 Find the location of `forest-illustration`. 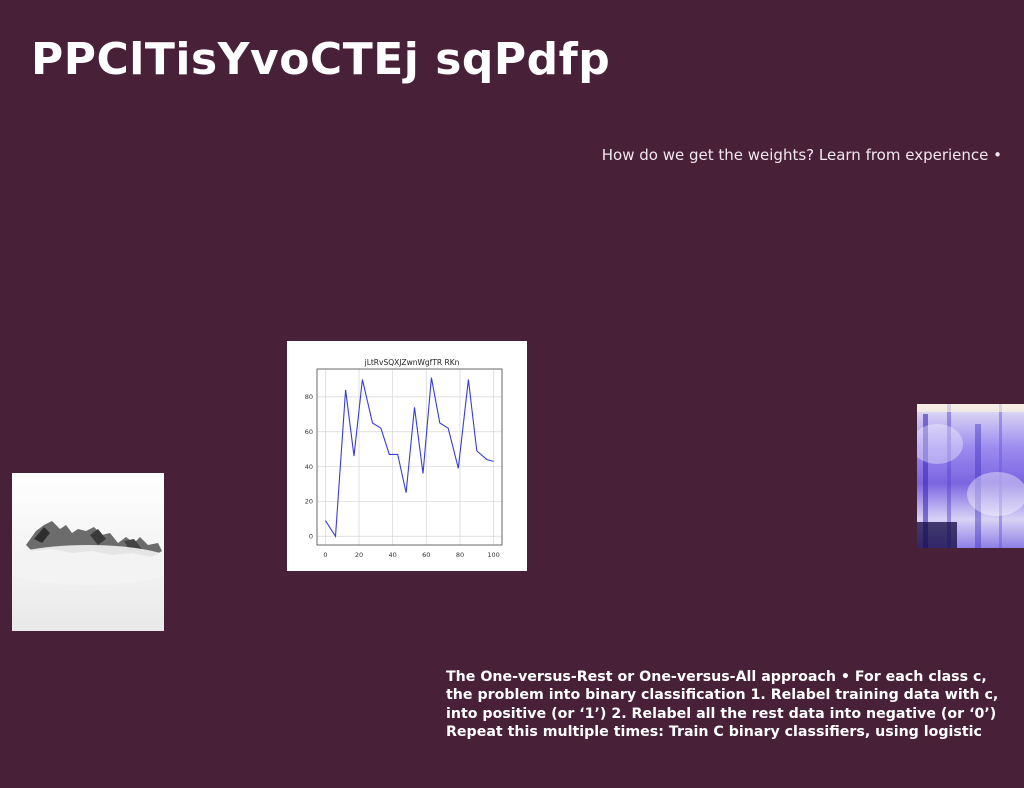

forest-illustration is located at coordinates (970, 476).